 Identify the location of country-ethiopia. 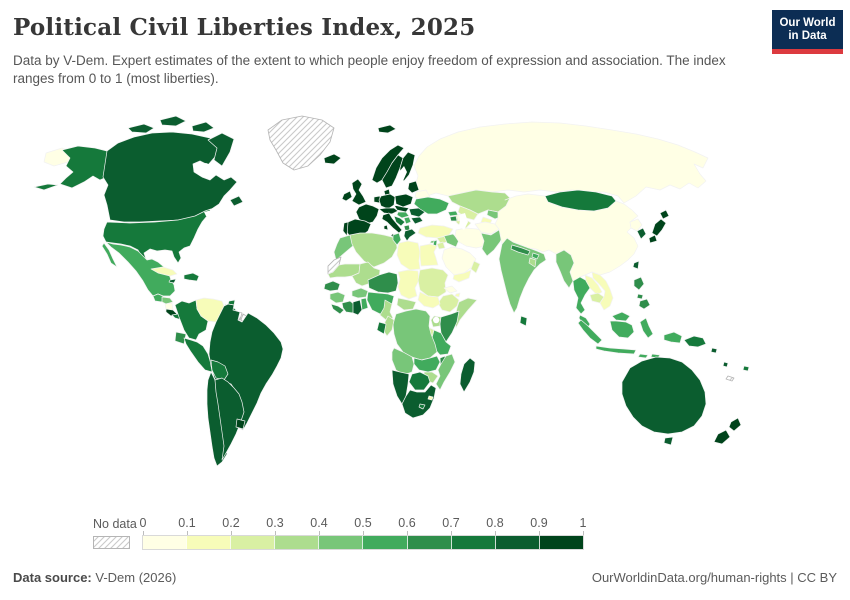
(448, 303).